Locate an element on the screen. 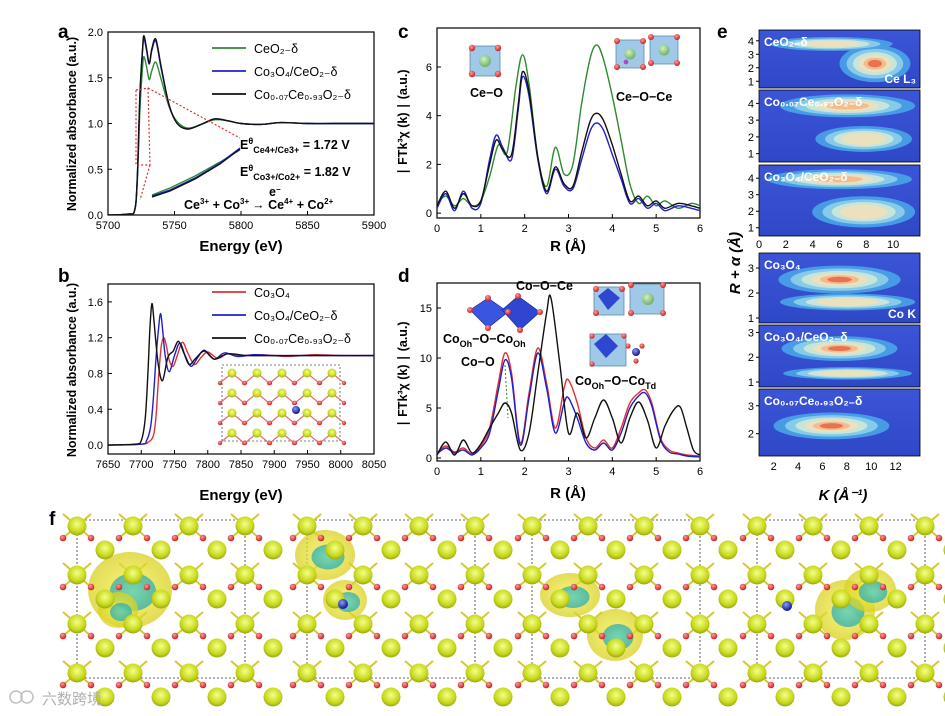 This screenshot has height=716, width=945. label-cooh-o-cooh: CoOh−O−CoOh is located at coordinates (484, 340).